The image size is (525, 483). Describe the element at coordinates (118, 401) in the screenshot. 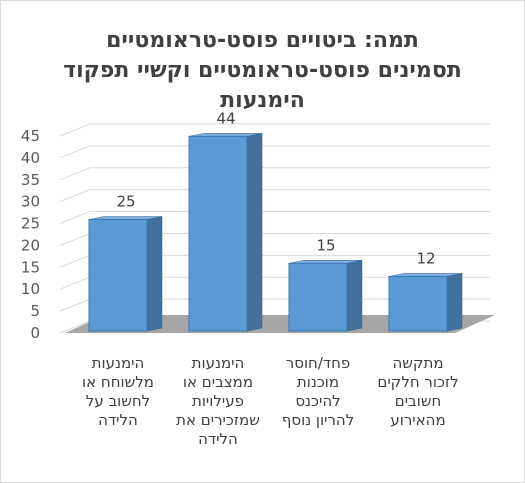

I see `x-category-label-line: לחשוב על` at that location.